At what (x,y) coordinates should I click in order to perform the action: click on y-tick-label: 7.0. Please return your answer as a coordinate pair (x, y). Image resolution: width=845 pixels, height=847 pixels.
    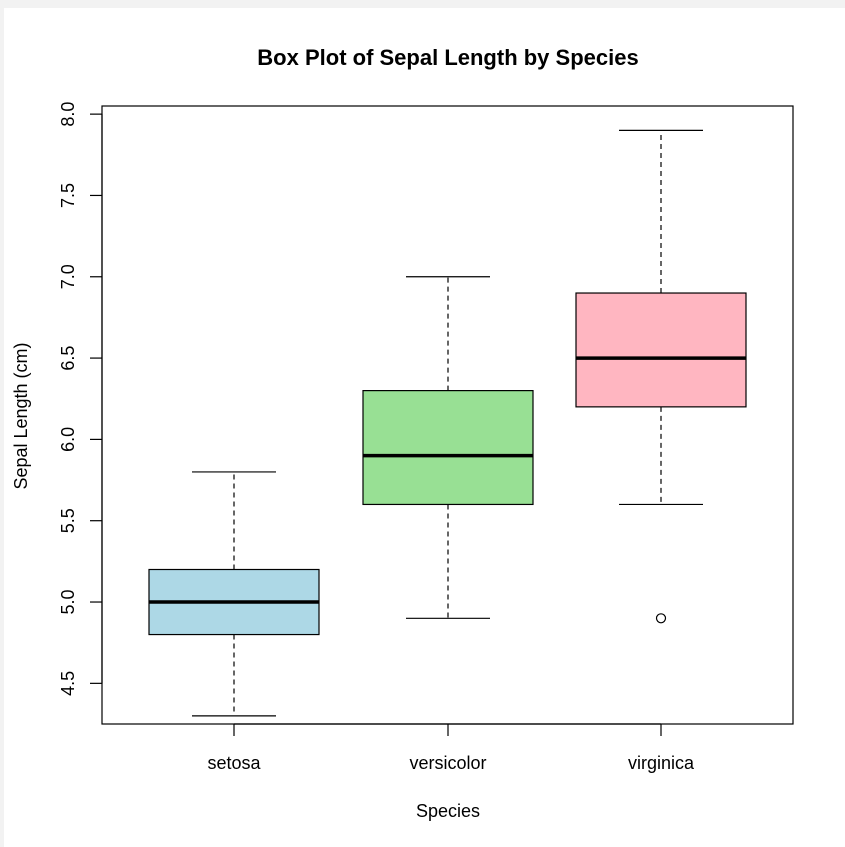
    Looking at the image, I should click on (68, 276).